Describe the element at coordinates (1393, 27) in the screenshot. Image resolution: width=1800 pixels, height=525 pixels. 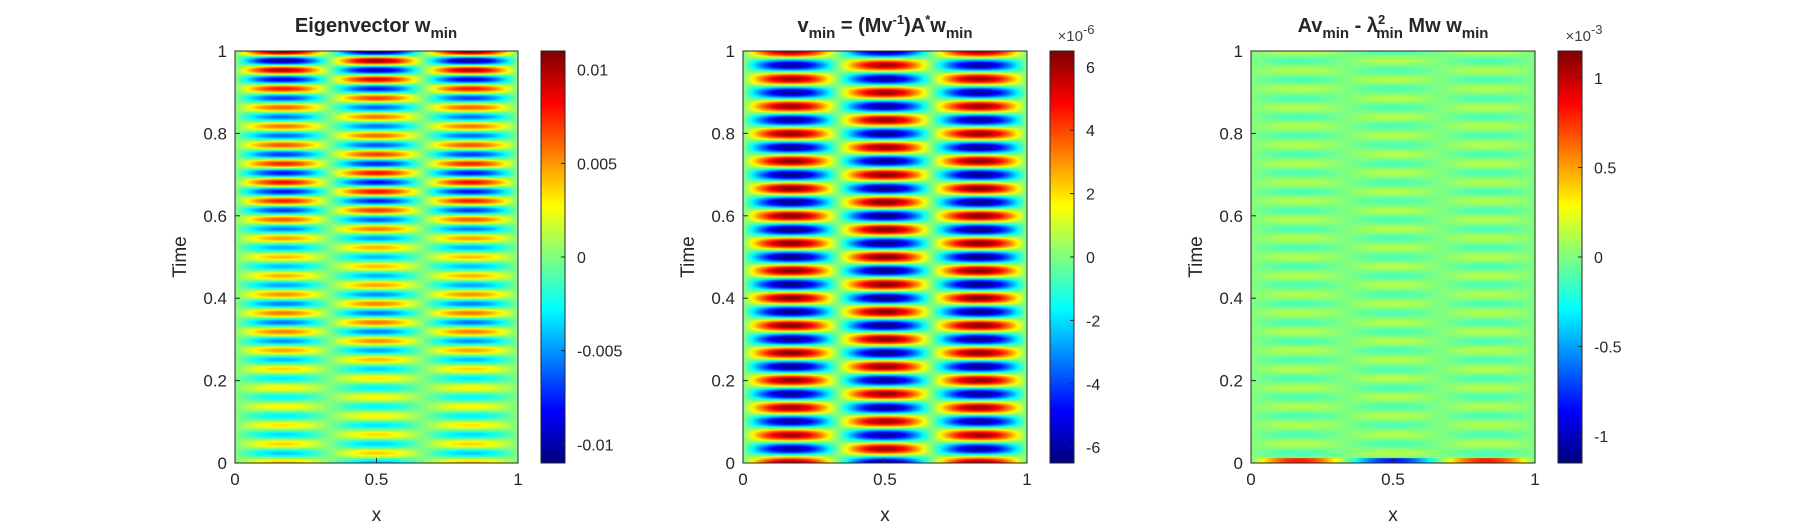
I see `panel-3-title: Avmin - λ2 min Mw wmin` at that location.